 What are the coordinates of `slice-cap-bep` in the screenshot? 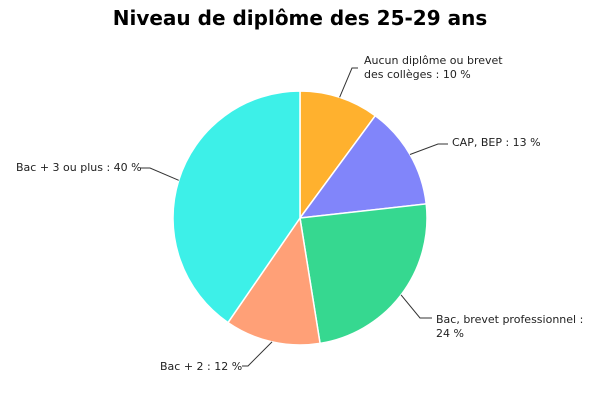 It's located at (363, 166).